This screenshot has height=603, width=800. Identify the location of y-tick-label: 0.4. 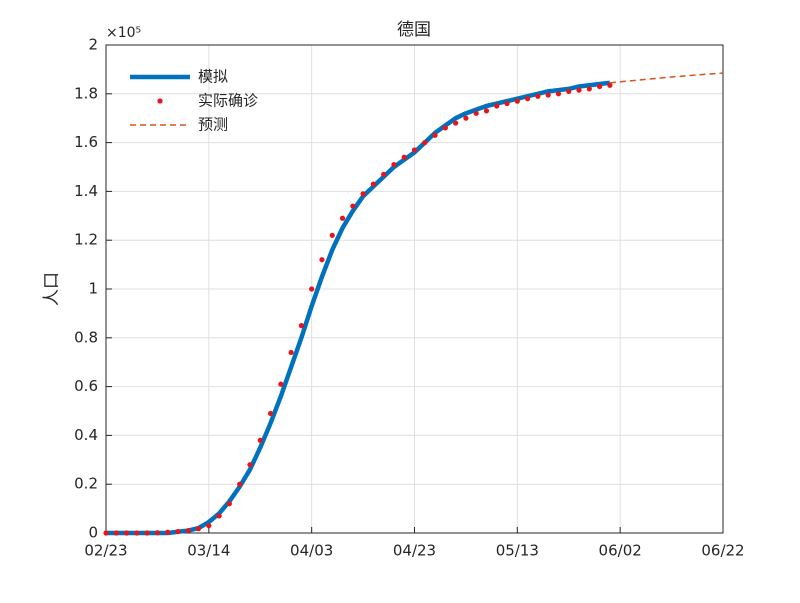
(86, 435).